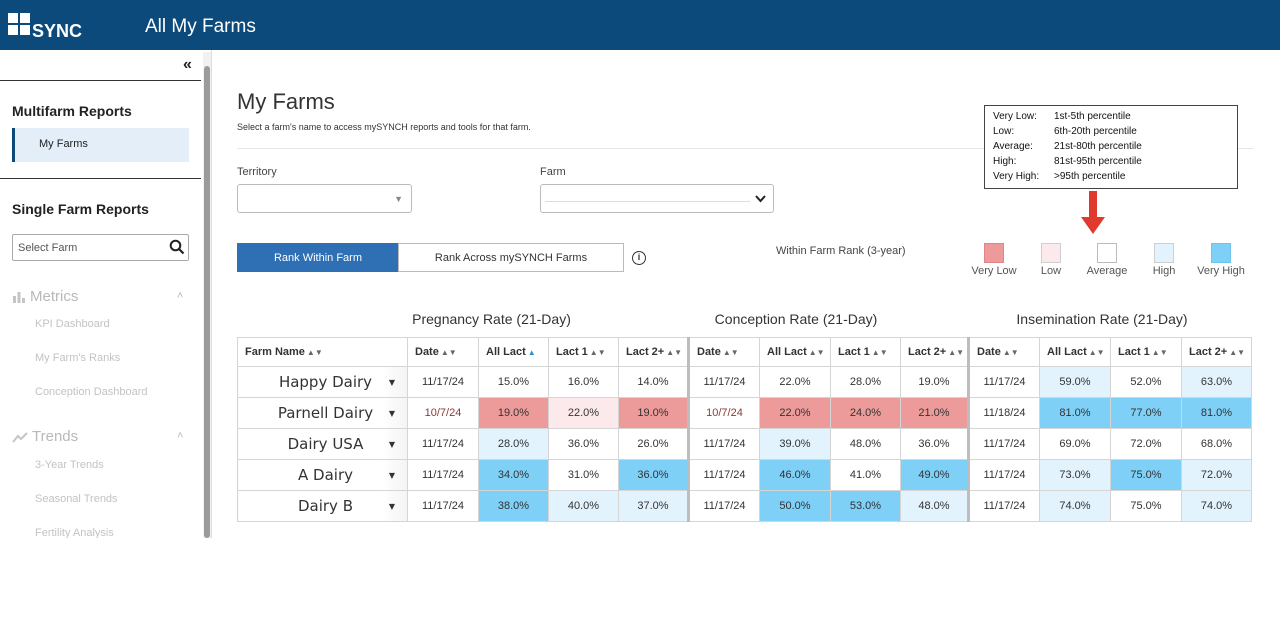 The width and height of the screenshot is (1280, 630). I want to click on table-cell: 72.0%, so click(1146, 444).